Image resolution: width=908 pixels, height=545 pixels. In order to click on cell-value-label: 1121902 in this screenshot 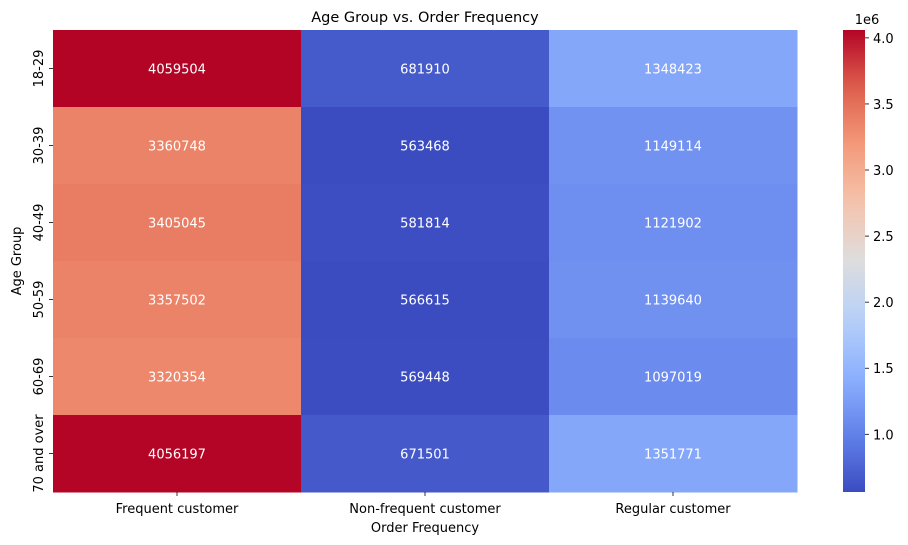, I will do `click(673, 224)`.